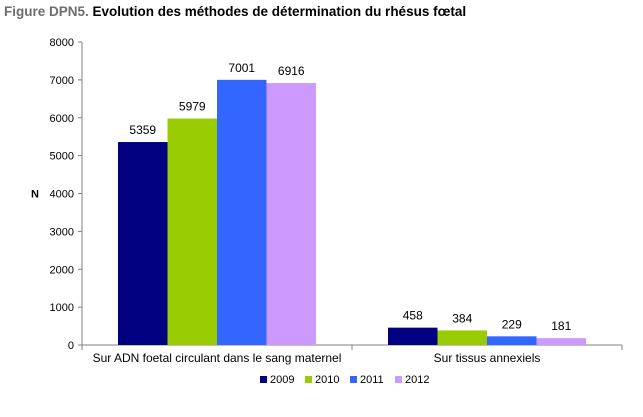 The height and width of the screenshot is (417, 643). What do you see at coordinates (46, 11) in the screenshot?
I see `figure-number: Figure DPN5.` at bounding box center [46, 11].